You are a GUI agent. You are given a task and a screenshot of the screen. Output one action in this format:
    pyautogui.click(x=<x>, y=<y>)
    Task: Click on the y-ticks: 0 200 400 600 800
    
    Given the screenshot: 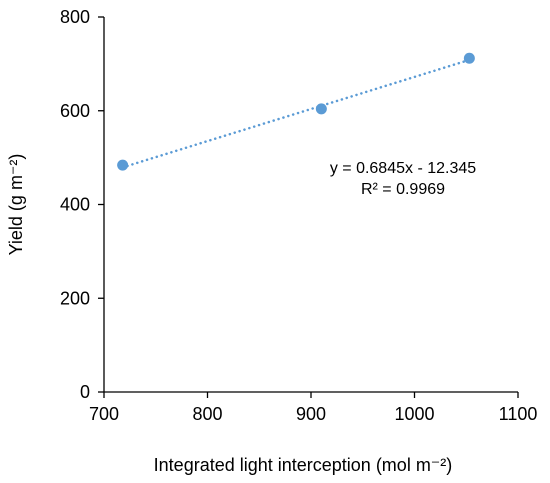 What is the action you would take?
    pyautogui.click(x=82, y=204)
    